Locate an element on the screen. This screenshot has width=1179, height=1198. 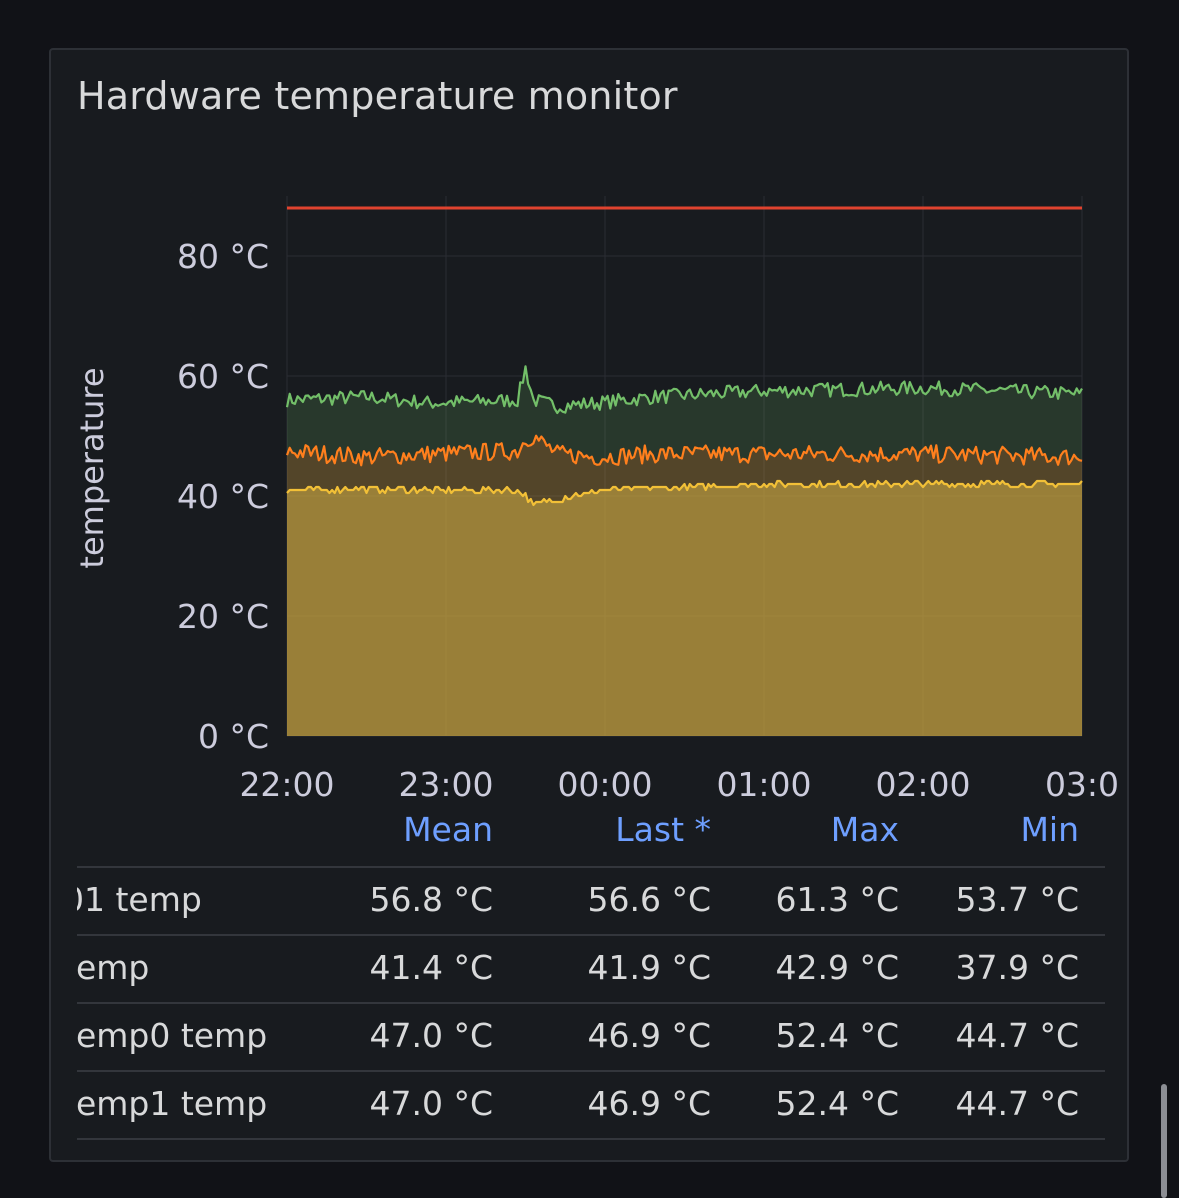
panel-title: Hardware temperature monitor is located at coordinates (377, 96).